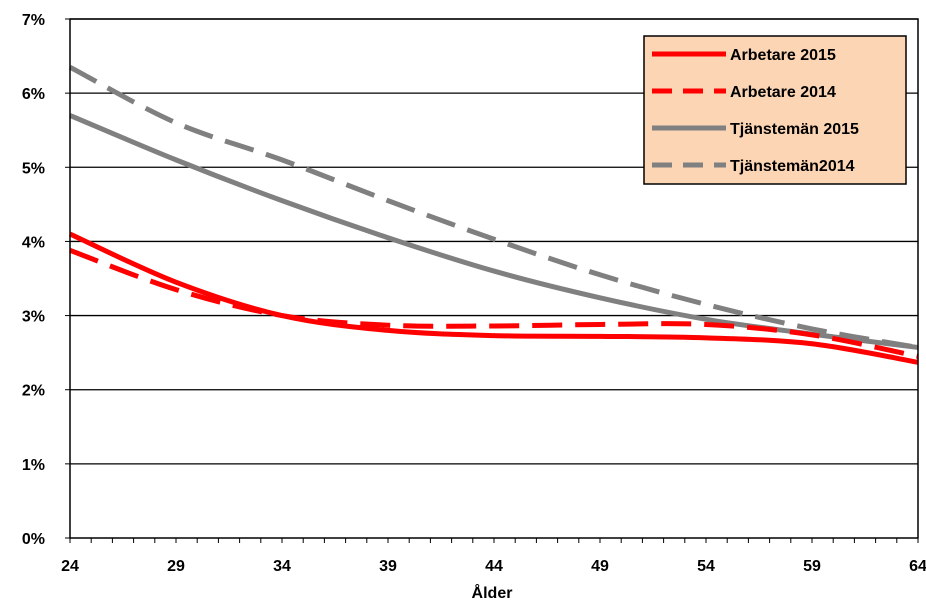 The image size is (926, 606). I want to click on y-tick-label: 6%, so click(33, 94).